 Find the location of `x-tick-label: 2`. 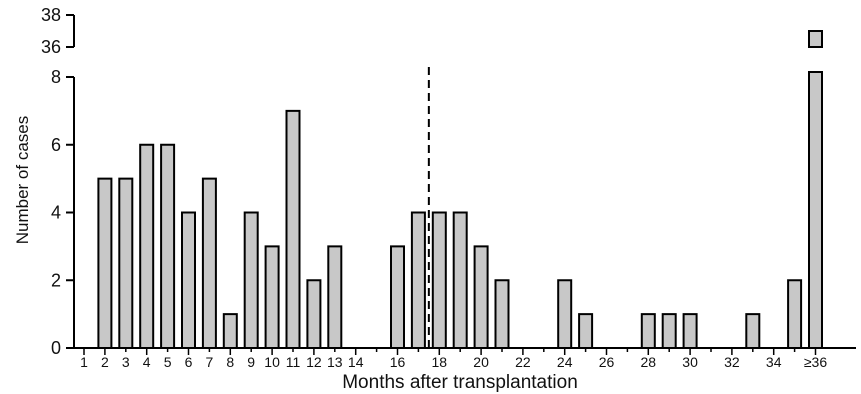

x-tick-label: 2 is located at coordinates (105, 362).